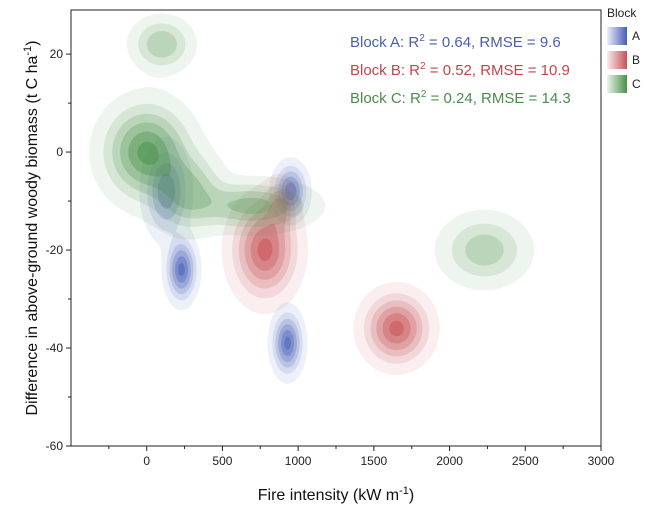 Image resolution: width=654 pixels, height=508 pixels. What do you see at coordinates (617, 84) in the screenshot?
I see `legend-swatch-C` at bounding box center [617, 84].